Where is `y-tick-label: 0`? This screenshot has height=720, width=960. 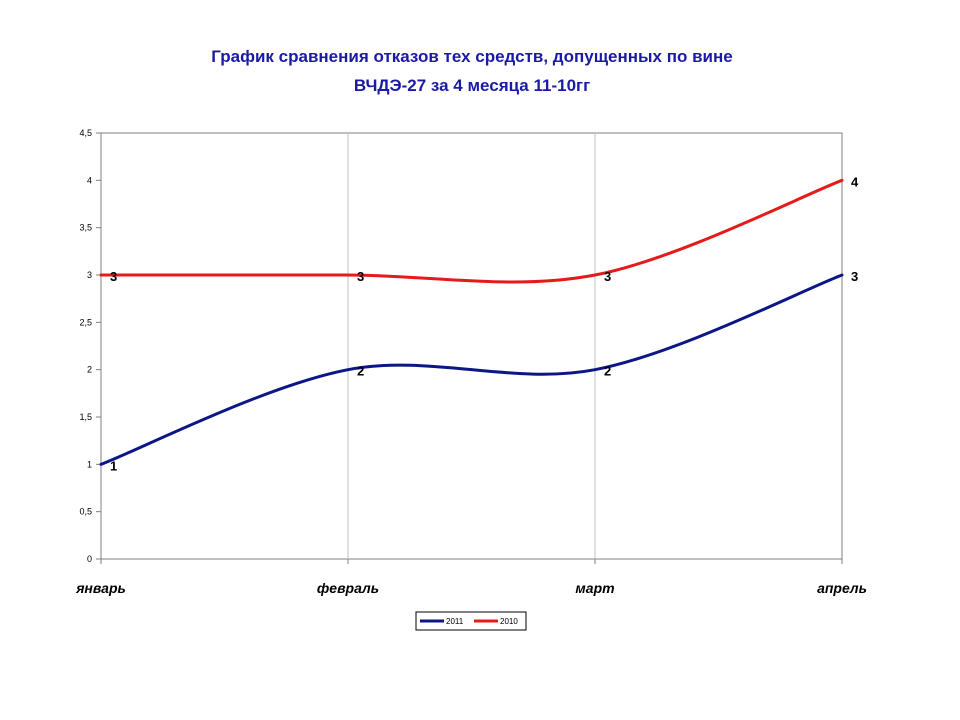
y-tick-label: 0 is located at coordinates (89, 559).